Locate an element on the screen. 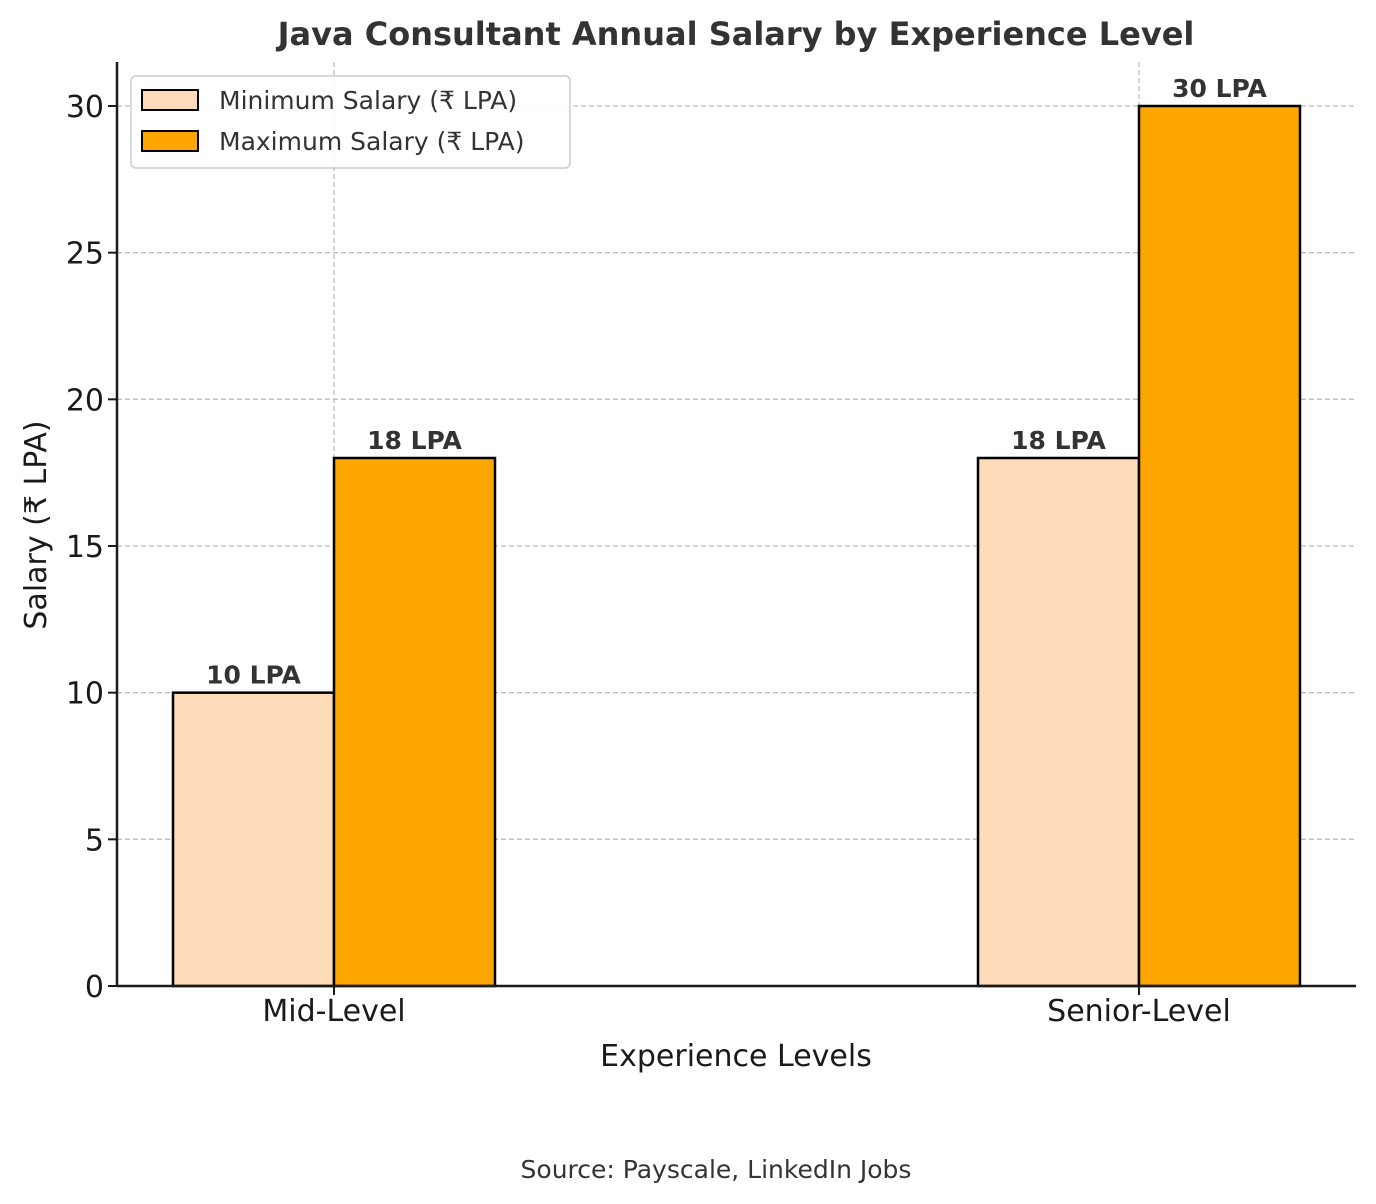 The width and height of the screenshot is (1376, 1204). legend-entry-label: Minimum Salary (₹ LPA) is located at coordinates (368, 100).